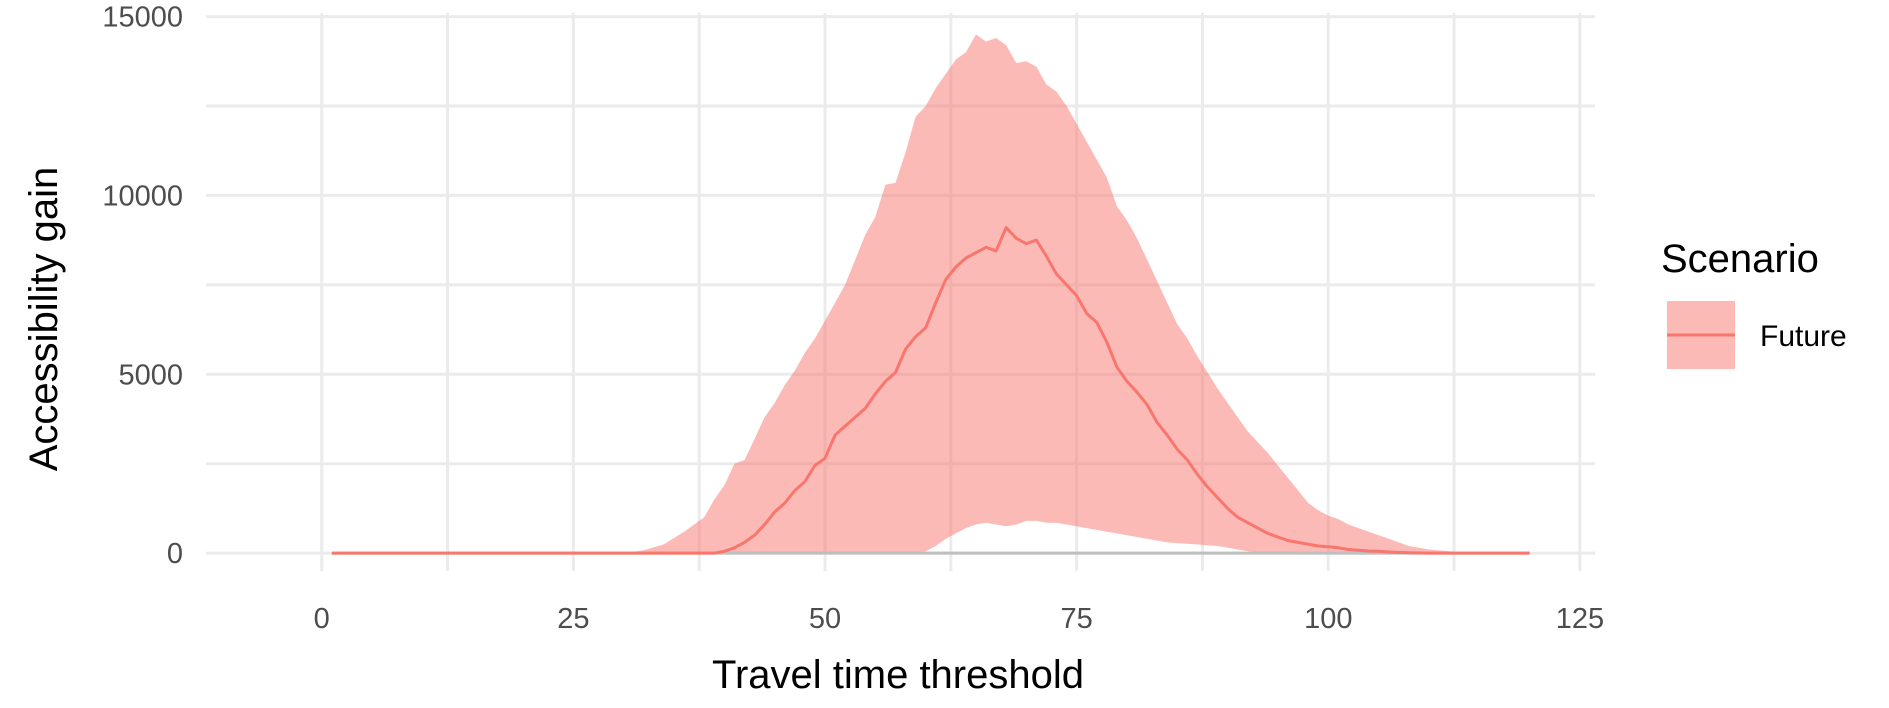  What do you see at coordinates (175, 554) in the screenshot?
I see `y-tick-label: 0` at bounding box center [175, 554].